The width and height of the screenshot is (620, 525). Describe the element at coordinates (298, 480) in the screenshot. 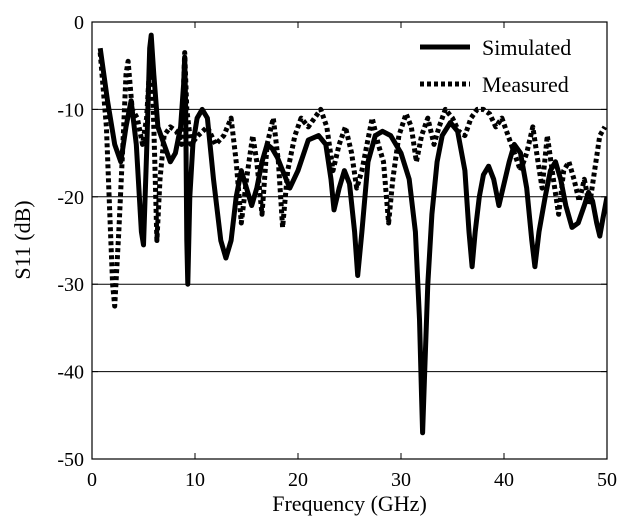

I see `x-tick-label: 20` at that location.